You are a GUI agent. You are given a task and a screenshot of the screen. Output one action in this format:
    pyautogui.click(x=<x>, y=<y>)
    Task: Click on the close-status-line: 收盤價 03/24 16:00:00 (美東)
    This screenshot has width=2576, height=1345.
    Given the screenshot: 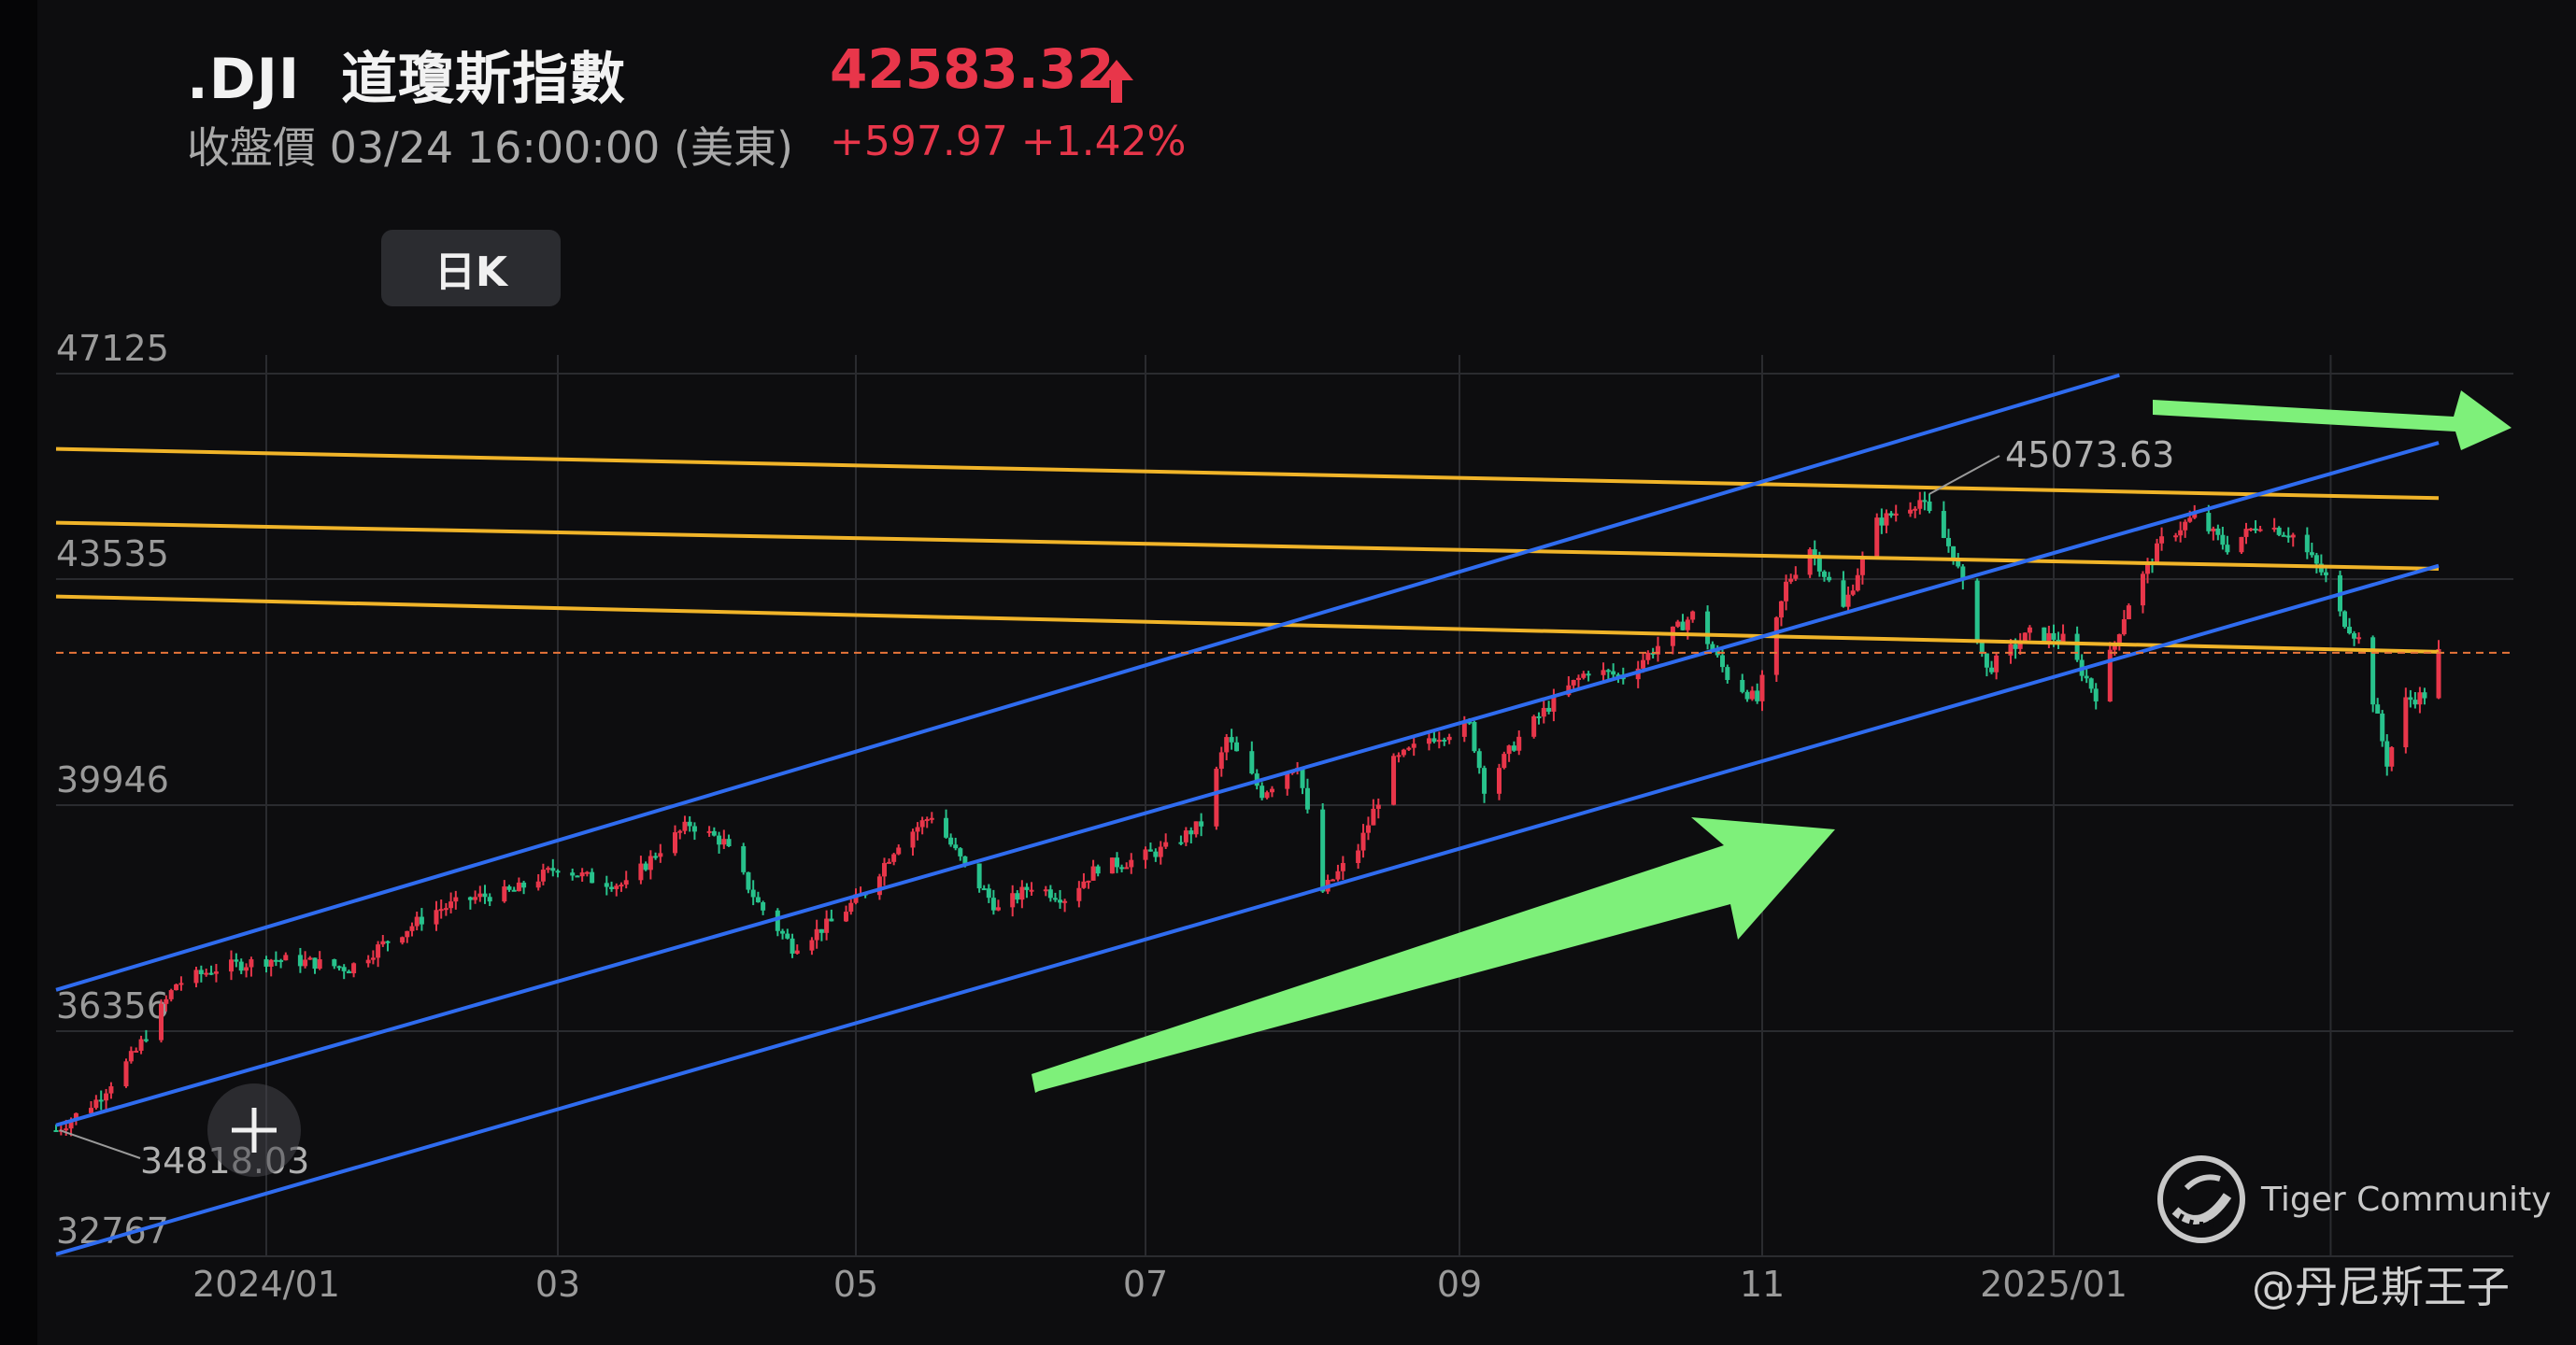 What is the action you would take?
    pyautogui.click(x=490, y=147)
    